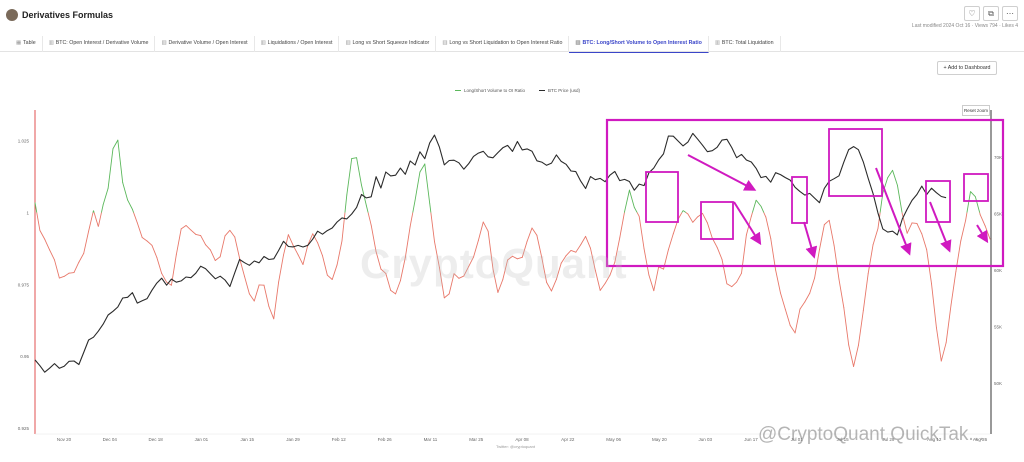  What do you see at coordinates (99, 44) in the screenshot?
I see `tab-oi-derivative-volume: ▥ BTC: Open Interest / Derivative Volume` at bounding box center [99, 44].